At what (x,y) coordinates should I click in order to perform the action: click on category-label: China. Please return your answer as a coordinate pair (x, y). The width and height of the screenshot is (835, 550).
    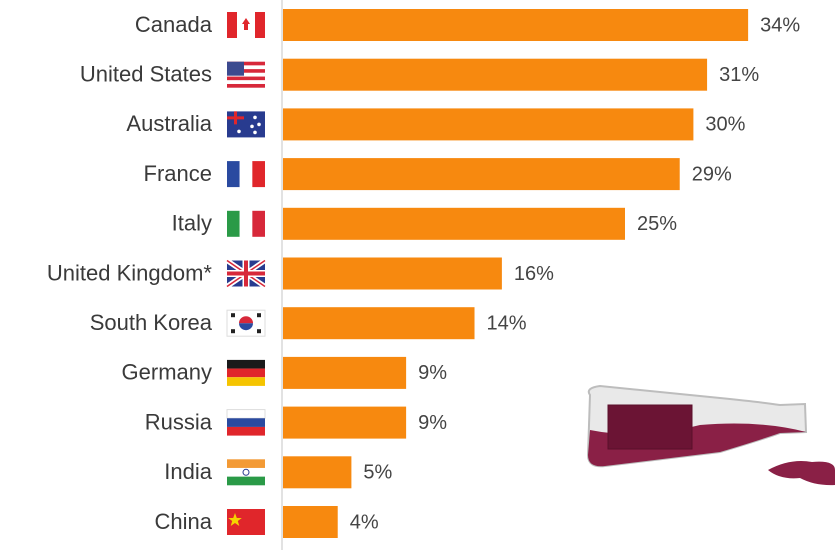
    Looking at the image, I should click on (184, 521).